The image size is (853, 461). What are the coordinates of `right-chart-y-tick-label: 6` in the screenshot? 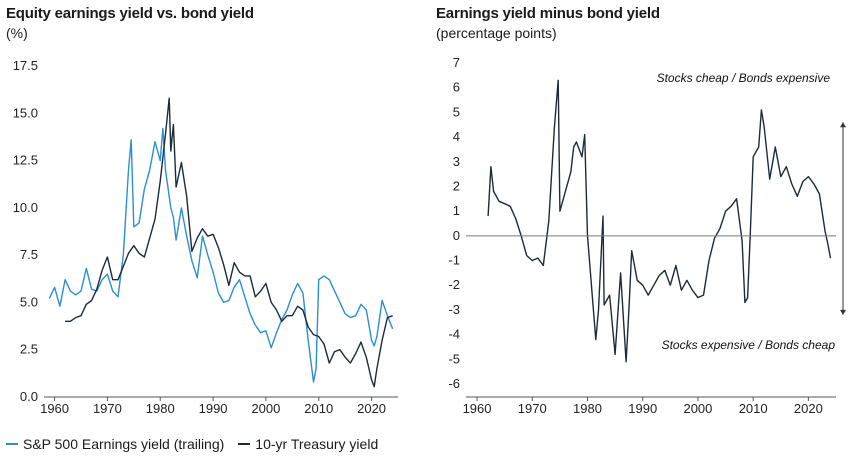 It's located at (456, 87).